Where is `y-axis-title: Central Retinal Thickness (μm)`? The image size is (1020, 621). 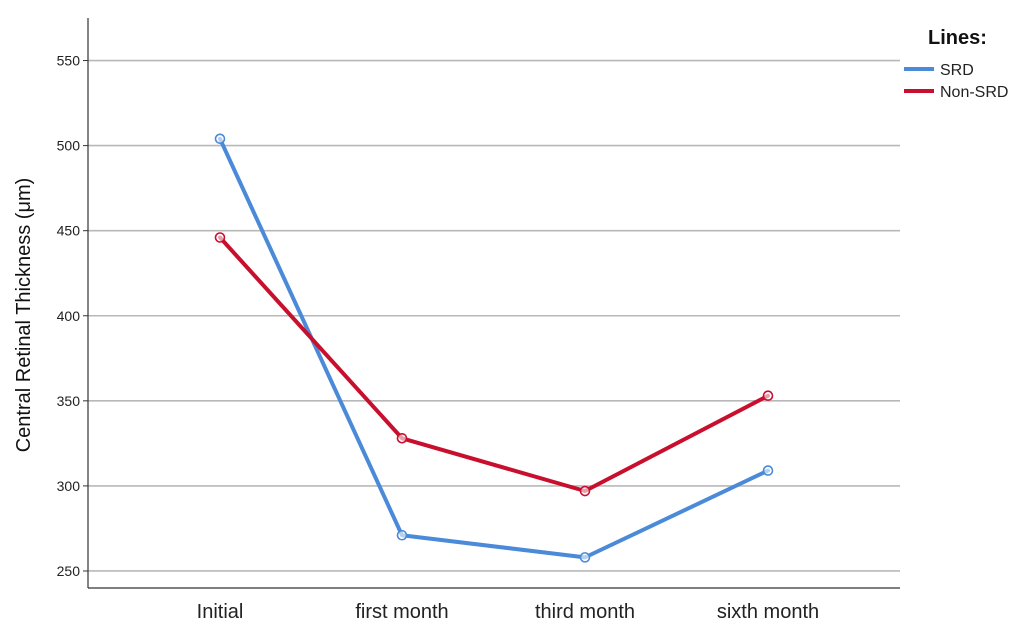 y-axis-title: Central Retinal Thickness (μm) is located at coordinates (24, 315).